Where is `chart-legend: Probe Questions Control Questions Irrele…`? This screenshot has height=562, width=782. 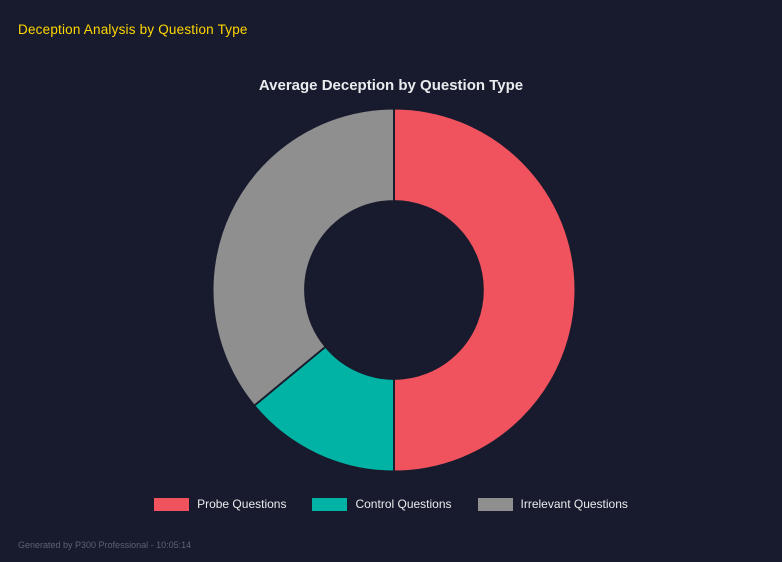
chart-legend: Probe Questions Control Questions Irrele… is located at coordinates (391, 504).